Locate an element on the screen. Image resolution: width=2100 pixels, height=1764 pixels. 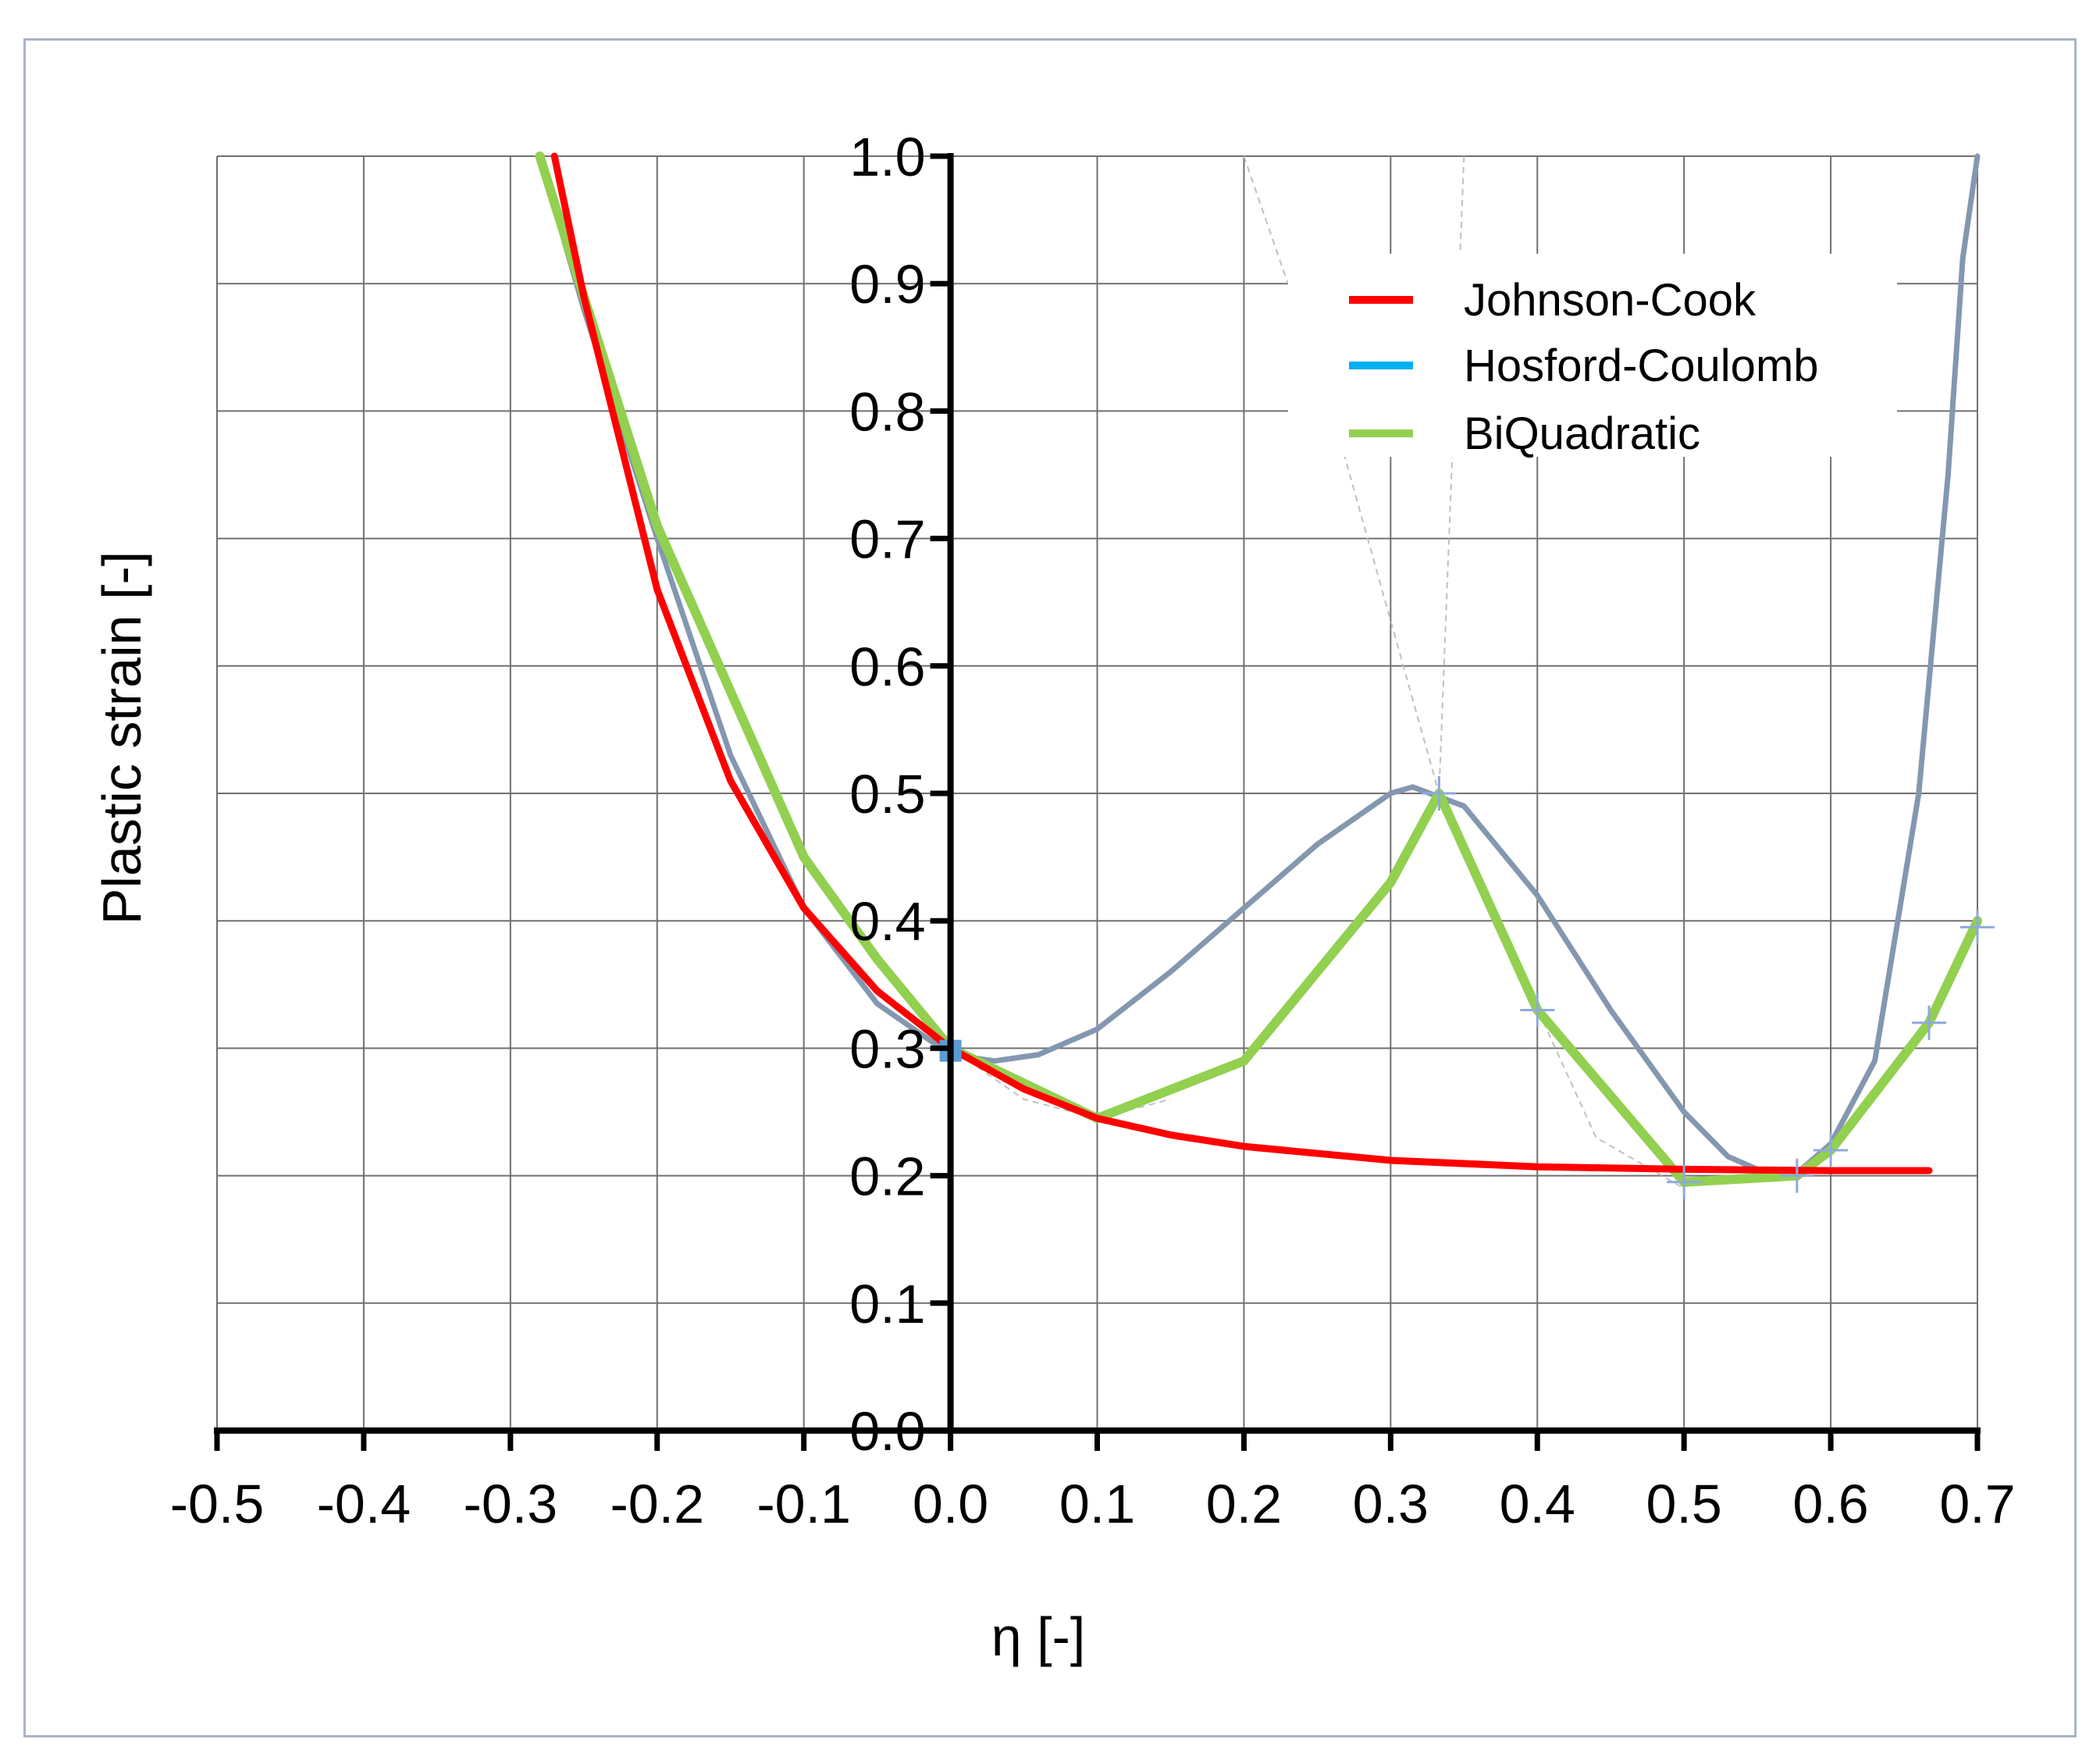
y-tick-label-8: 0.8 is located at coordinates (887, 411).